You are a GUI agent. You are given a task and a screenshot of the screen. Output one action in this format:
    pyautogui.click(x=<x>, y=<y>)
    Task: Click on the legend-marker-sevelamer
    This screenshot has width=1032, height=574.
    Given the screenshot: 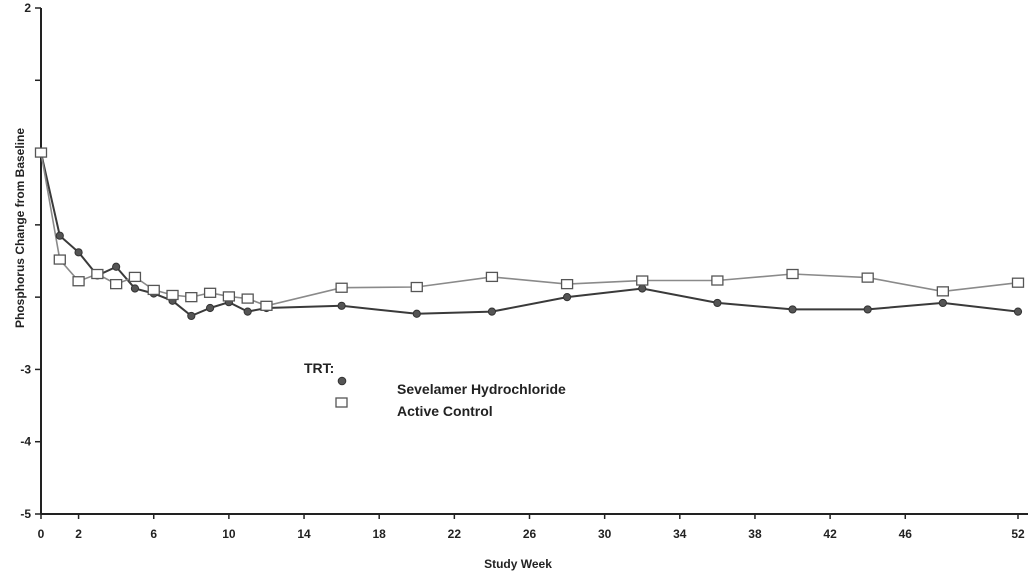 What is the action you would take?
    pyautogui.click(x=342, y=381)
    